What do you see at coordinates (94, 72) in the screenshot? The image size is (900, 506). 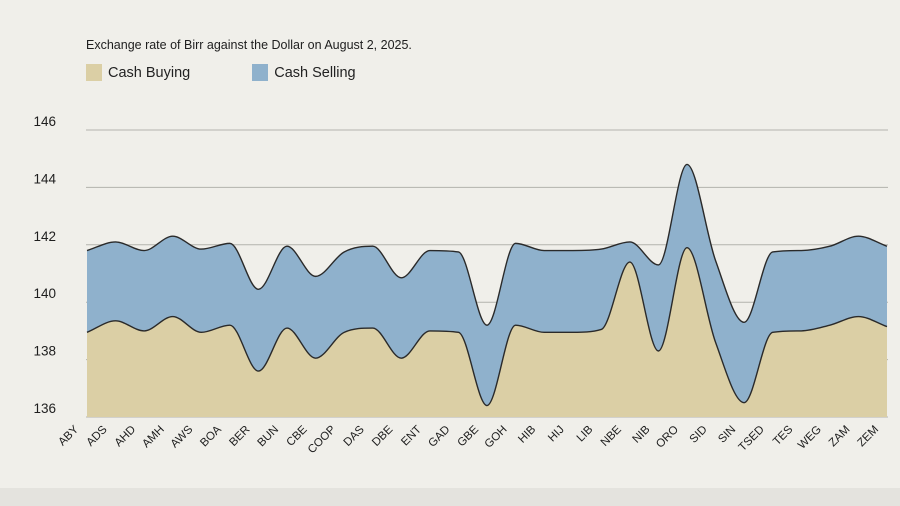 I see `legend-swatch-cash-buying` at bounding box center [94, 72].